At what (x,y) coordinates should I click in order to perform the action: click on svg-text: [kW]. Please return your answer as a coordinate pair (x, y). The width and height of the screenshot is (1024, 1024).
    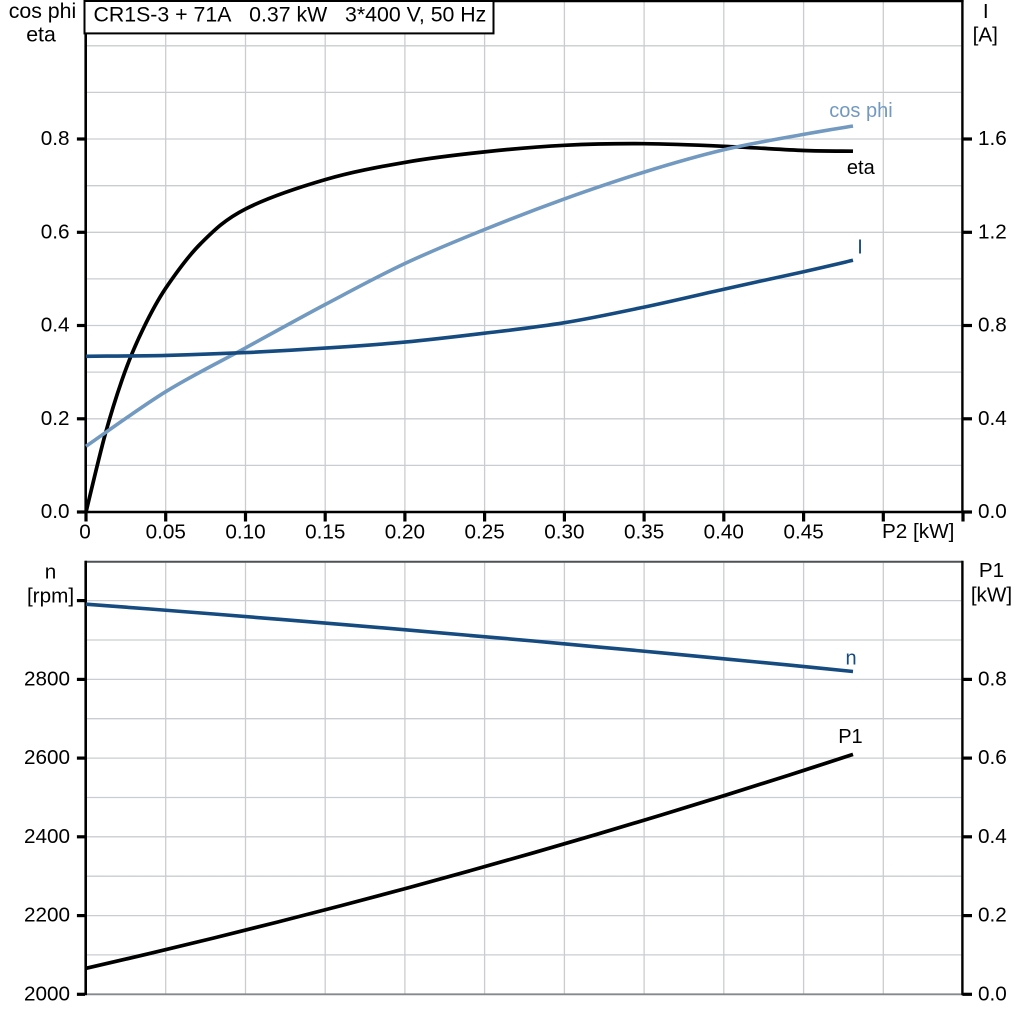
    Looking at the image, I should click on (991, 595).